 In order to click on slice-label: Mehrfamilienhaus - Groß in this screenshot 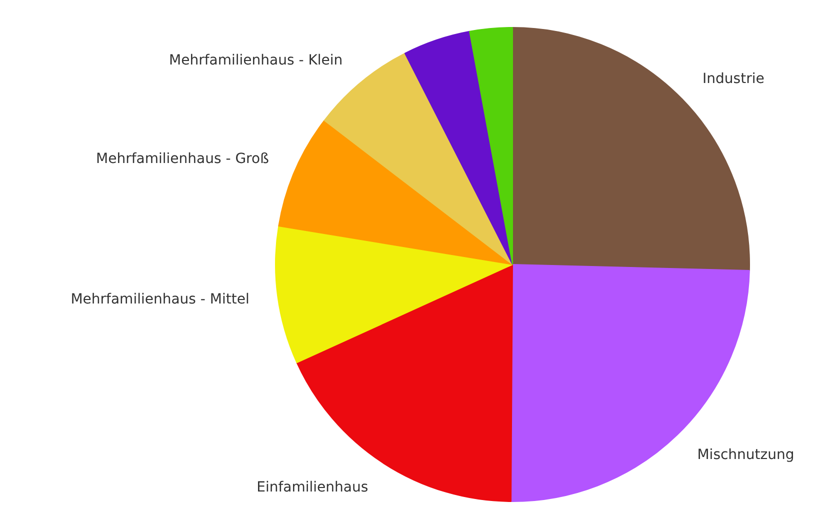, I will do `click(183, 159)`.